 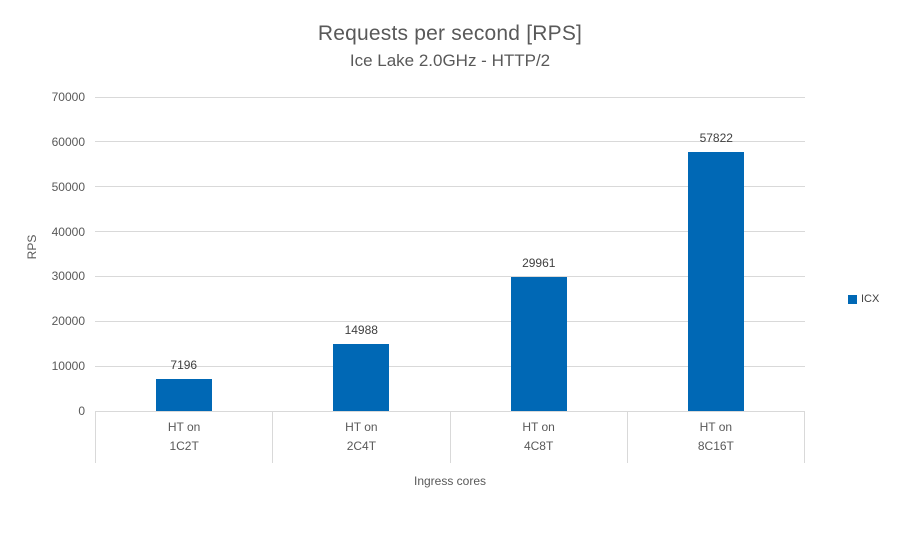 I want to click on y-tick-label: 70000, so click(x=68, y=97).